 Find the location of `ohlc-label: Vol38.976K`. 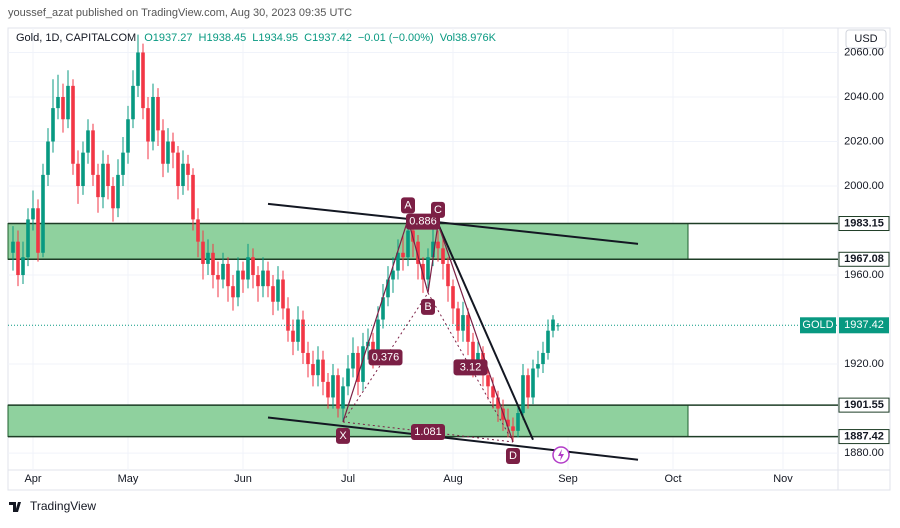

ohlc-label: Vol38.976K is located at coordinates (468, 38).